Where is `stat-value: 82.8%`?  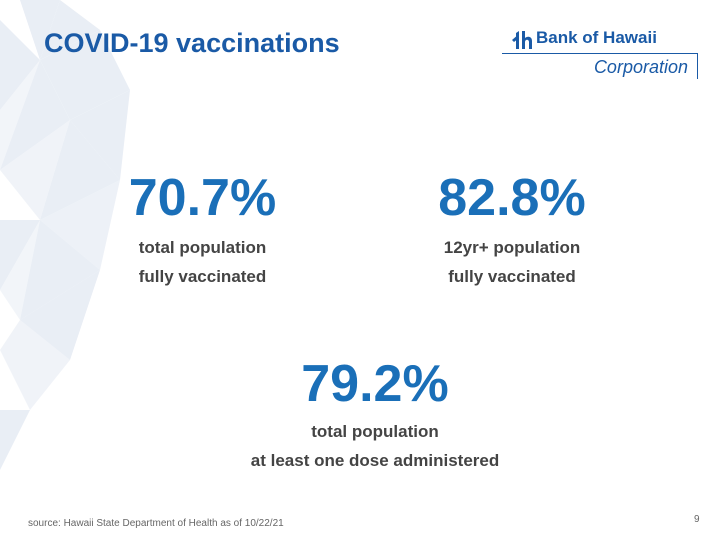
stat-value: 82.8% is located at coordinates (512, 198).